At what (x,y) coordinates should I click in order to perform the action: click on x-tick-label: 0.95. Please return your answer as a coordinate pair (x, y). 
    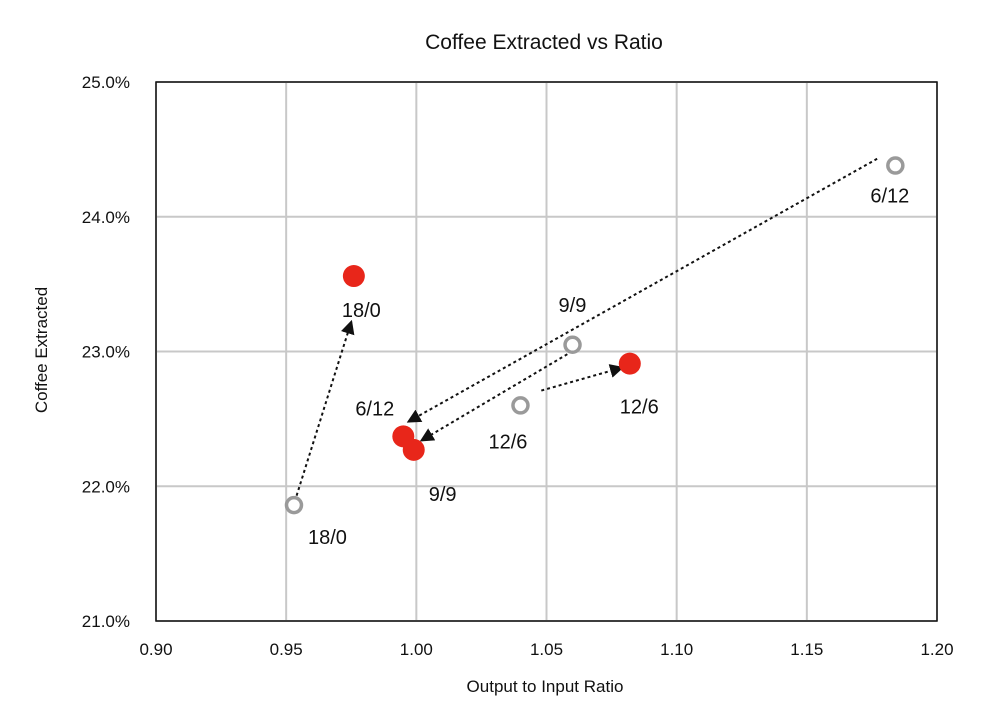
    Looking at the image, I should click on (286, 649).